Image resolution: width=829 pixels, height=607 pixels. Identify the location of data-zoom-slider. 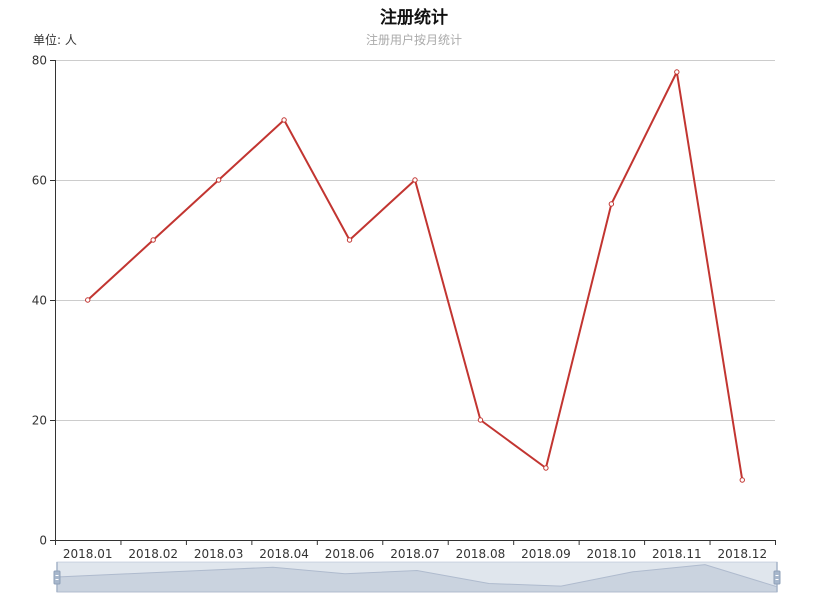
(417, 577).